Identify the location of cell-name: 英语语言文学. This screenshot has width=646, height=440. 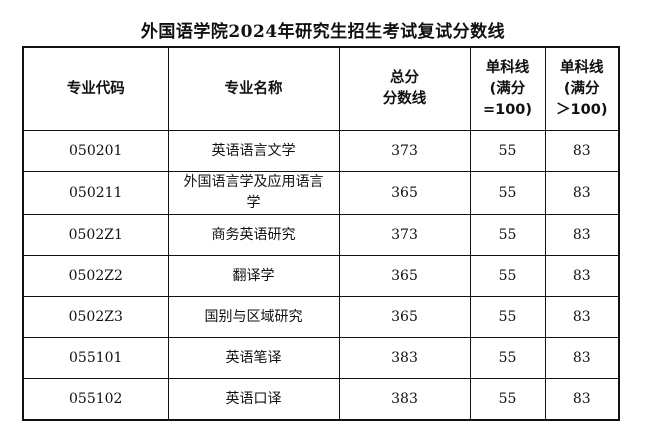
(253, 151).